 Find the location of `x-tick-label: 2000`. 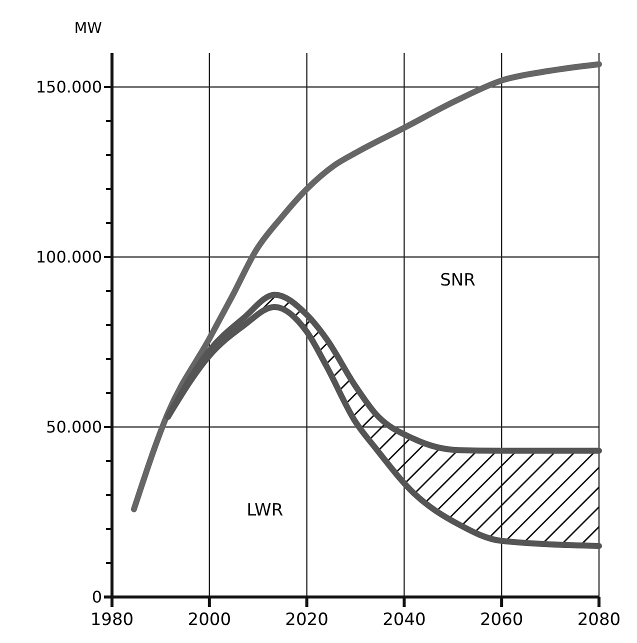

x-tick-label: 2000 is located at coordinates (210, 620).